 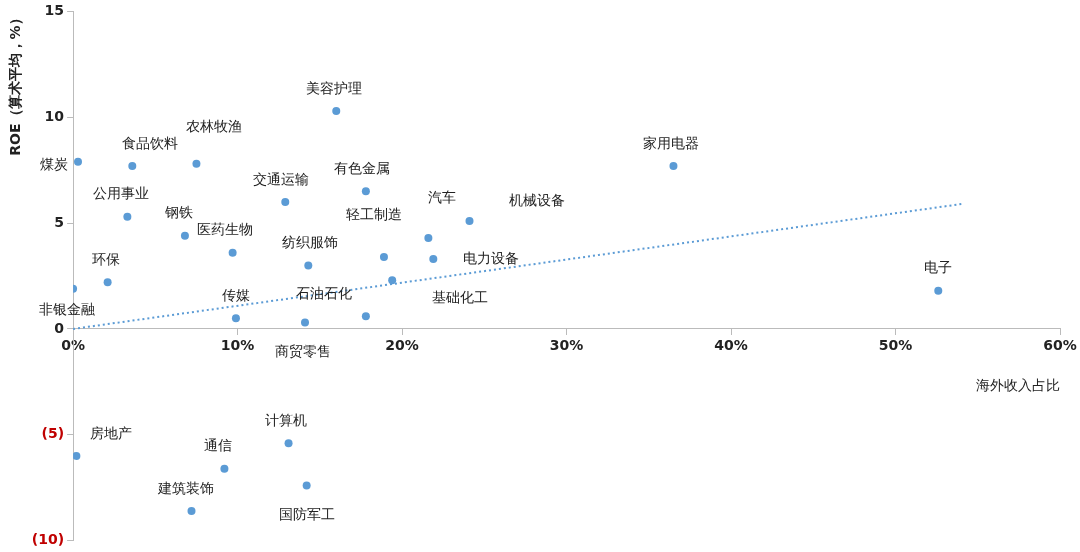 What do you see at coordinates (1018, 384) in the screenshot?
I see `x-axis-title: 海外收入占比` at bounding box center [1018, 384].